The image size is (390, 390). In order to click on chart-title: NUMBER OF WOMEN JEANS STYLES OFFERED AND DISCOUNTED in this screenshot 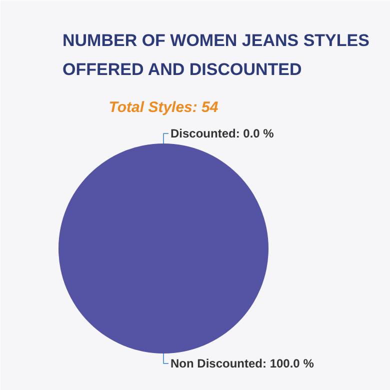, I will do `click(216, 55)`.